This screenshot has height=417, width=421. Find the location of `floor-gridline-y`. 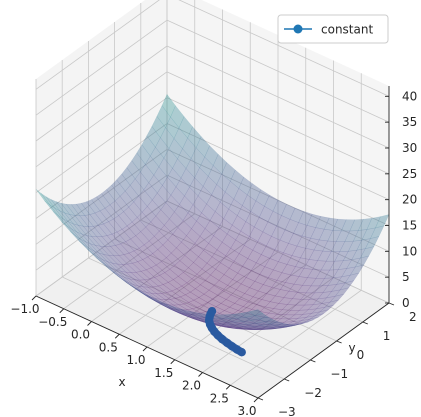

floor-gridline-y is located at coordinates (251, 271).